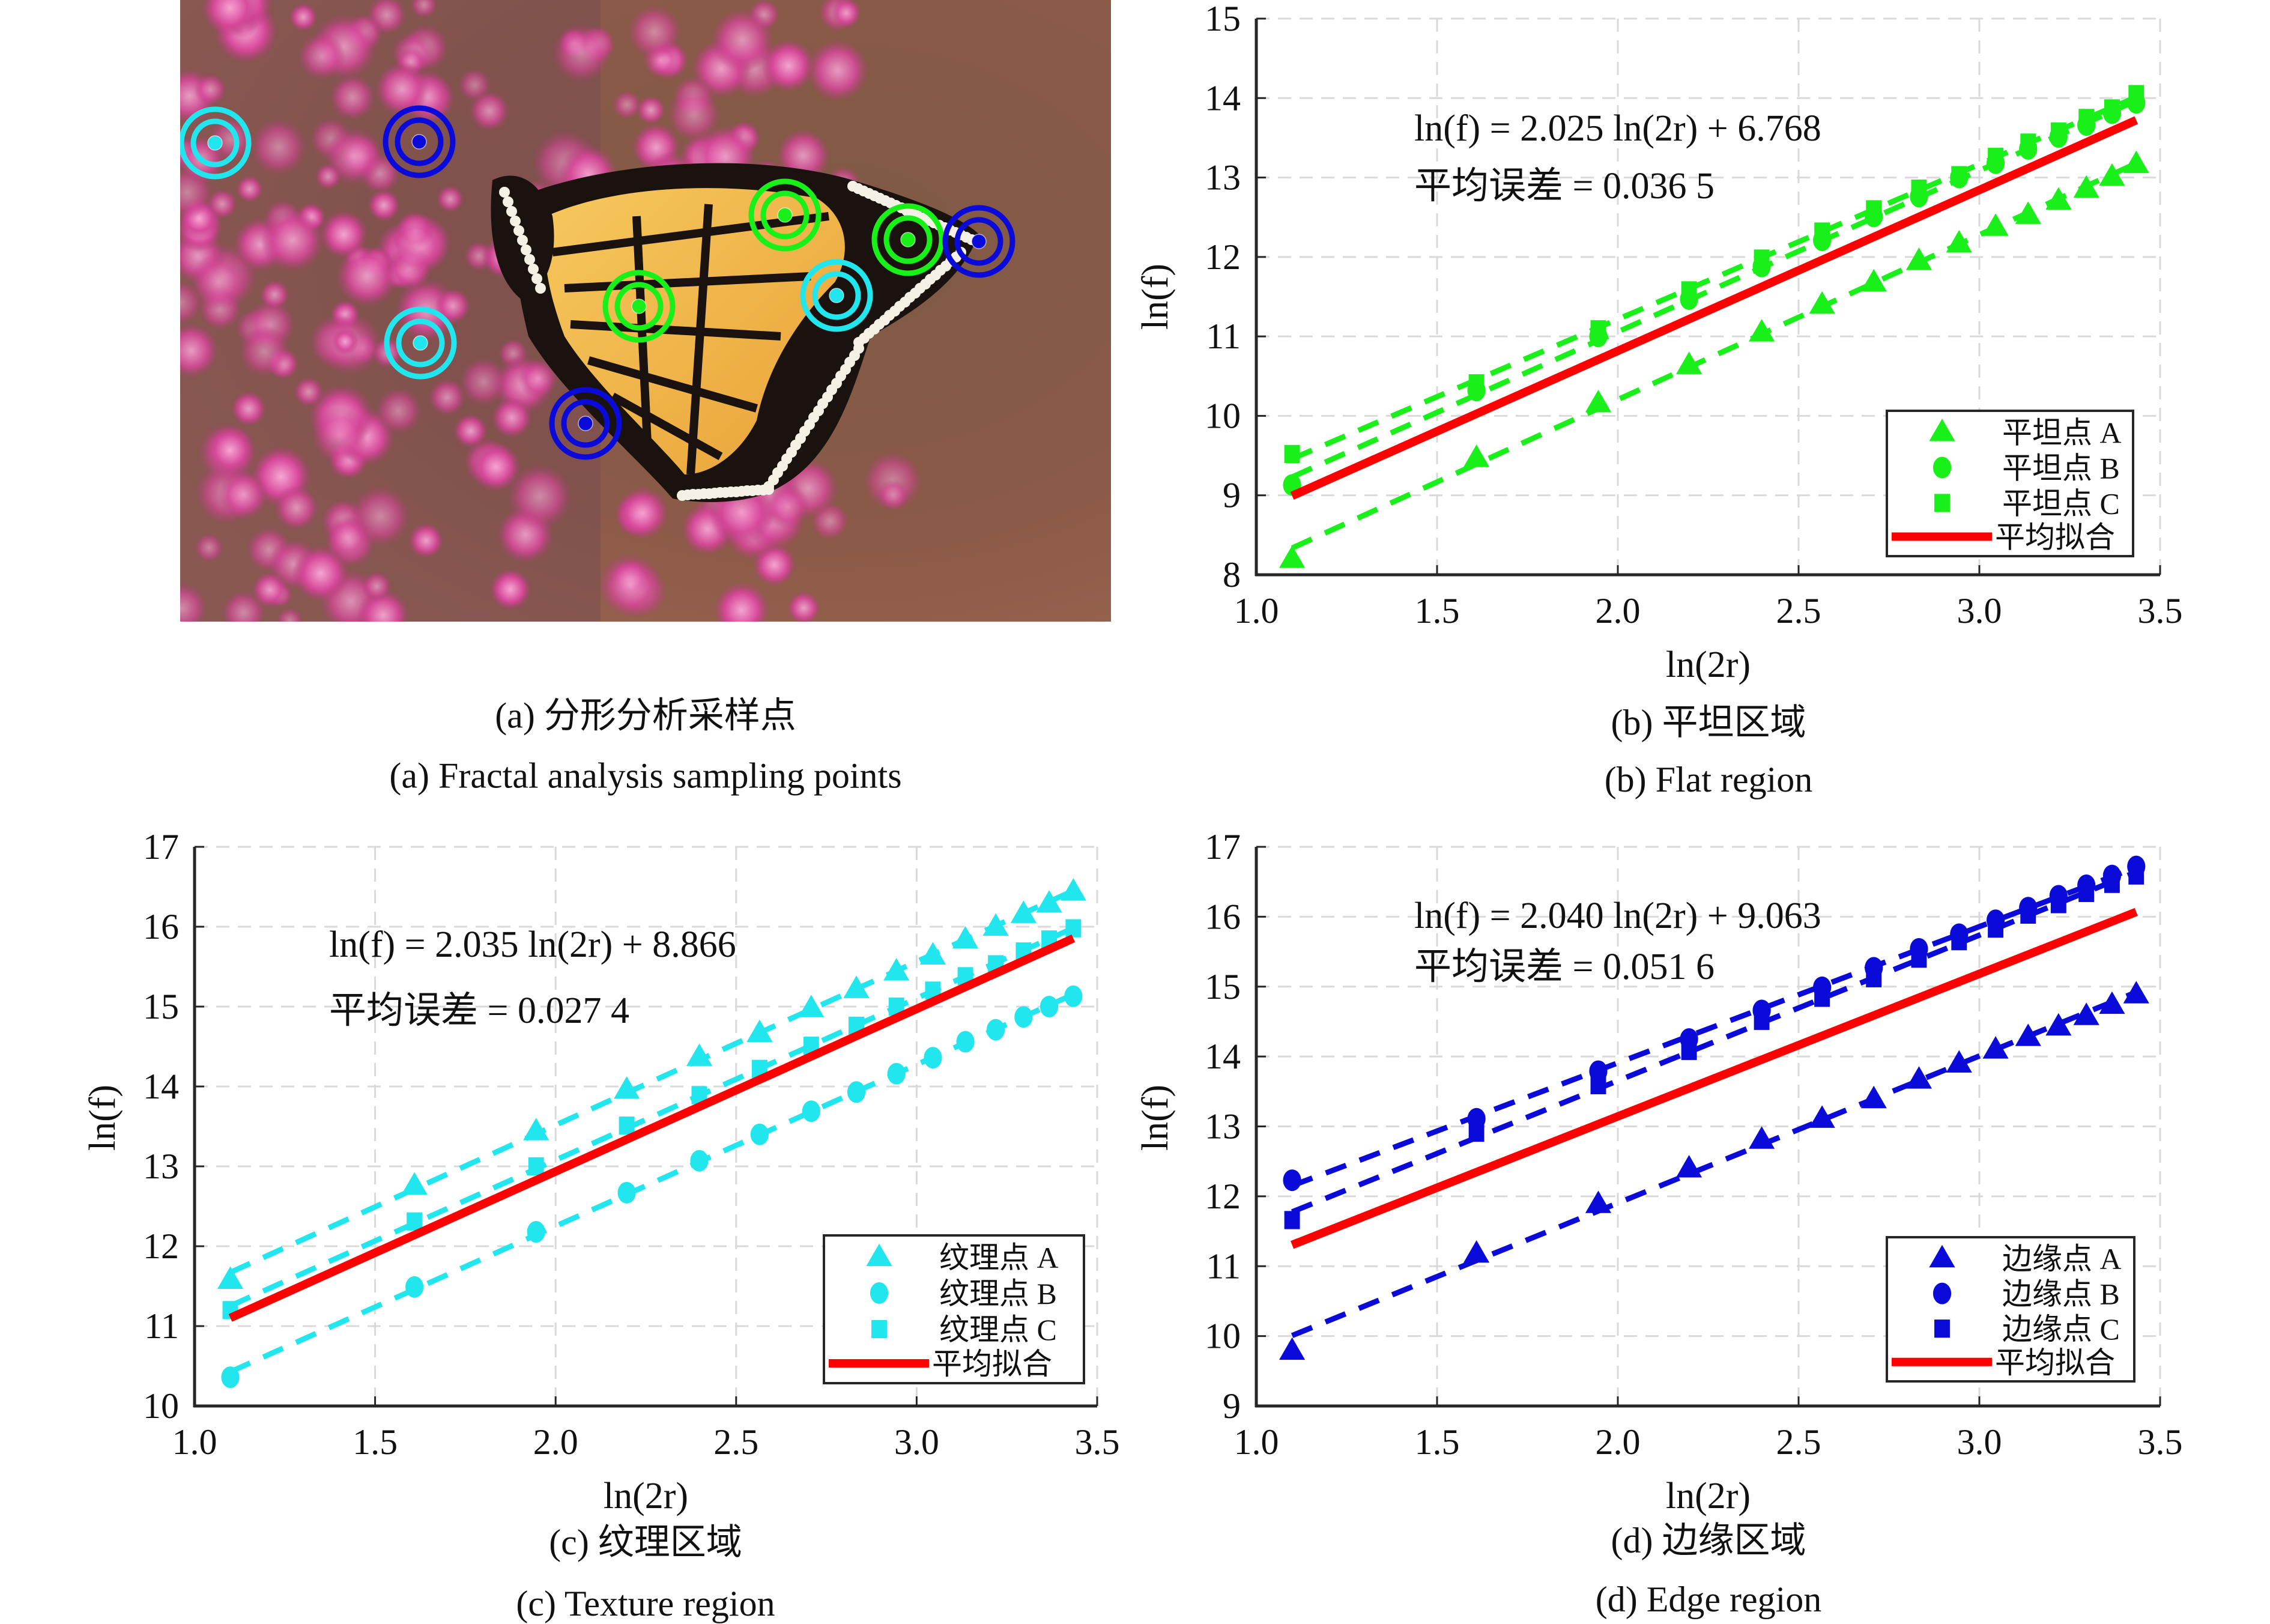 The image size is (2270, 1624). Describe the element at coordinates (375, 1442) in the screenshot. I see `x-tick-label: 1.5` at that location.